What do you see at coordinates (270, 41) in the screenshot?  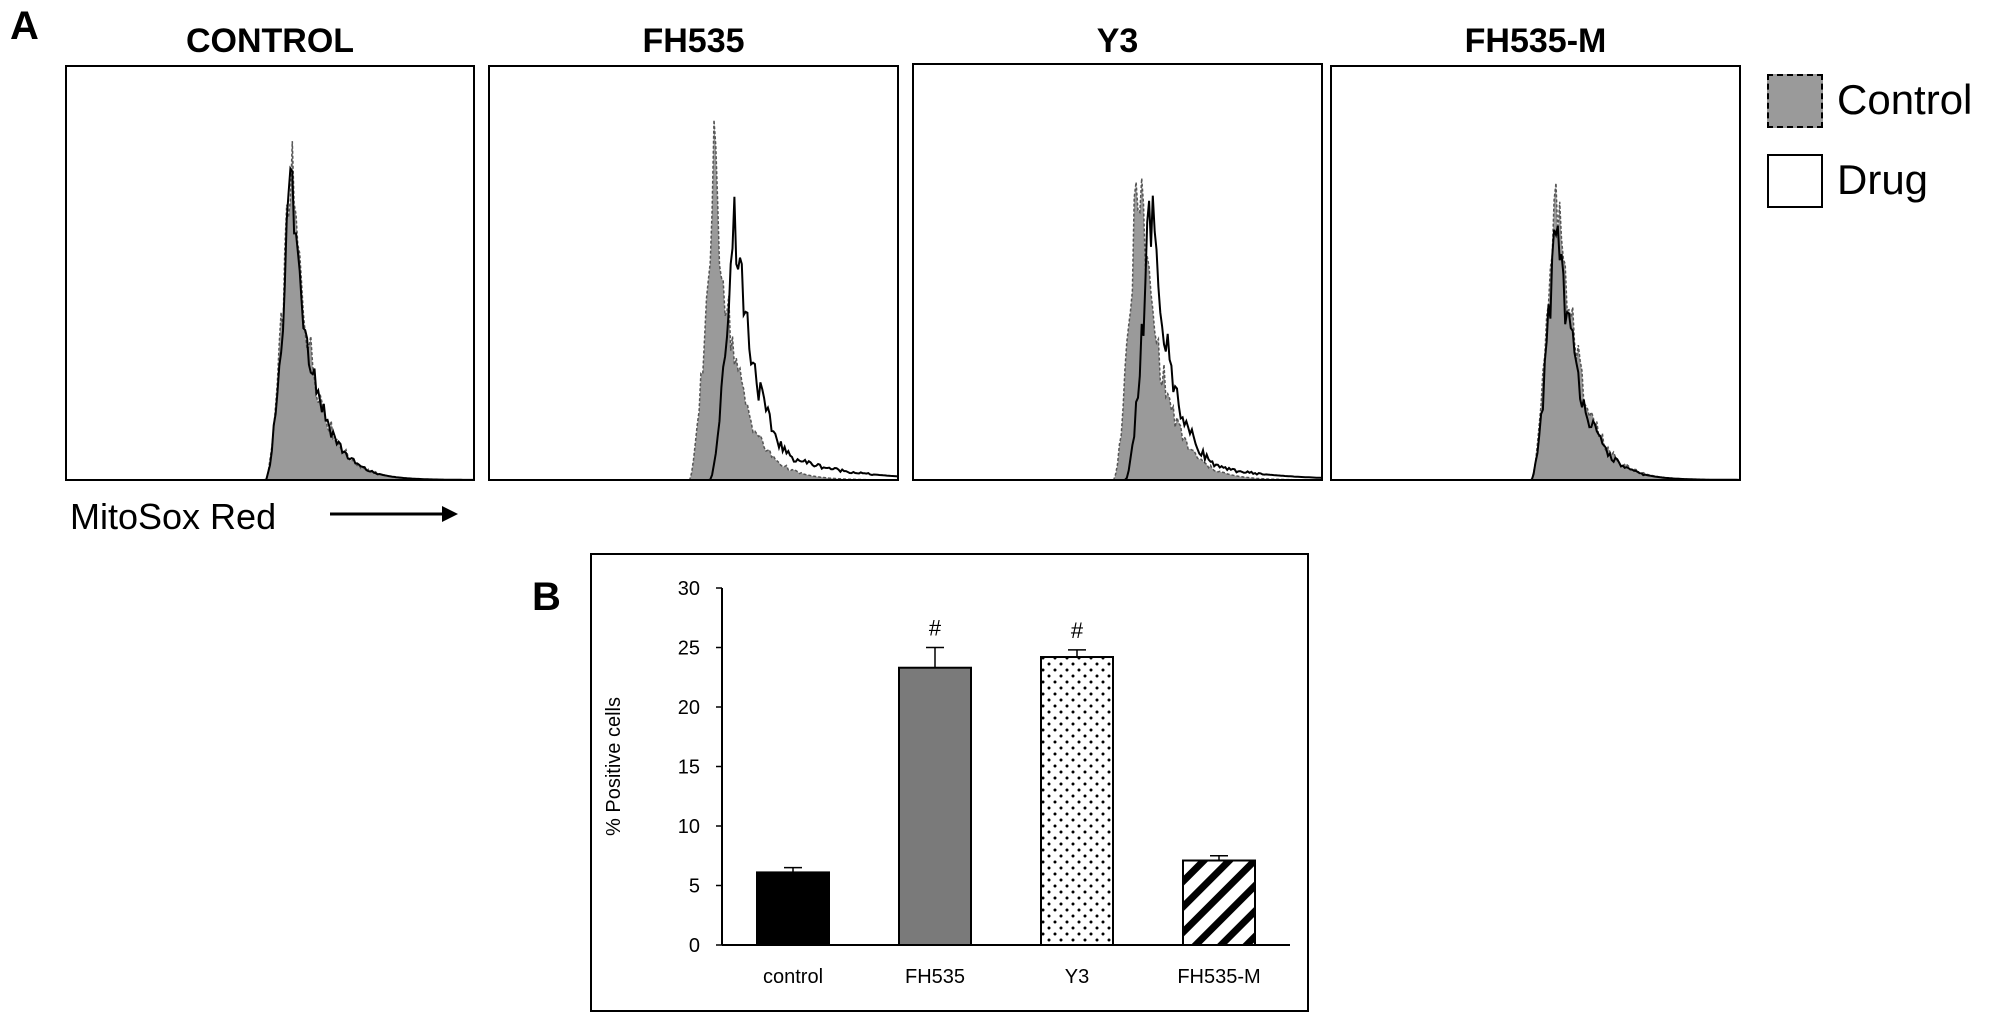 I see `histogram-title-0: CONTROL` at bounding box center [270, 41].